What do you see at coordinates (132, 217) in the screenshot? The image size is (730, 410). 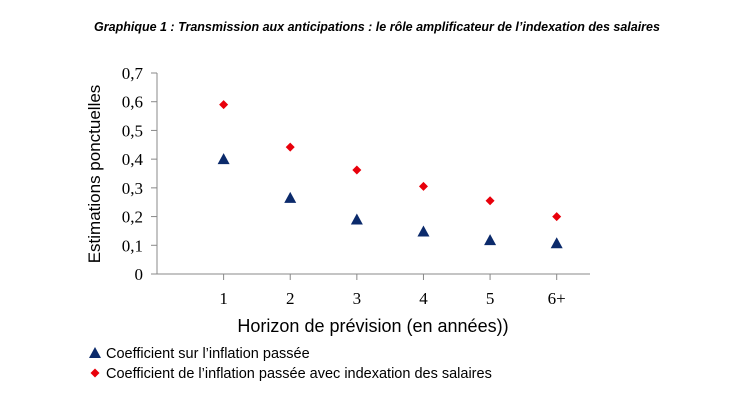 I see `y-tick-label: 0,2` at bounding box center [132, 217].